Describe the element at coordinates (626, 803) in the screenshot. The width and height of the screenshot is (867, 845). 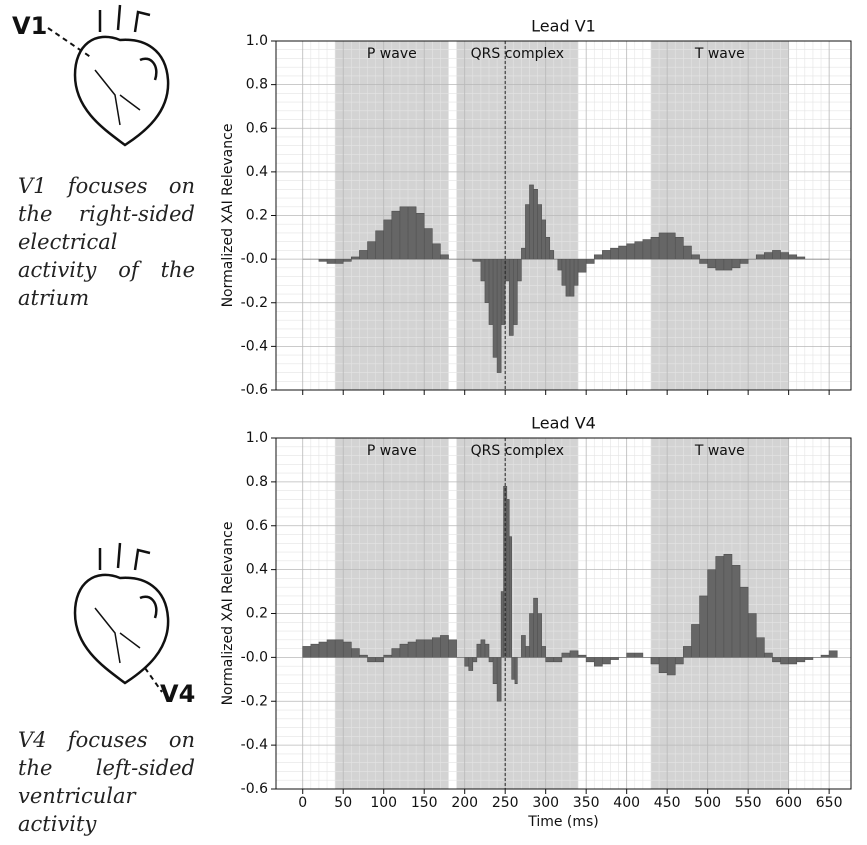
I see `x-tick-label: 400` at that location.